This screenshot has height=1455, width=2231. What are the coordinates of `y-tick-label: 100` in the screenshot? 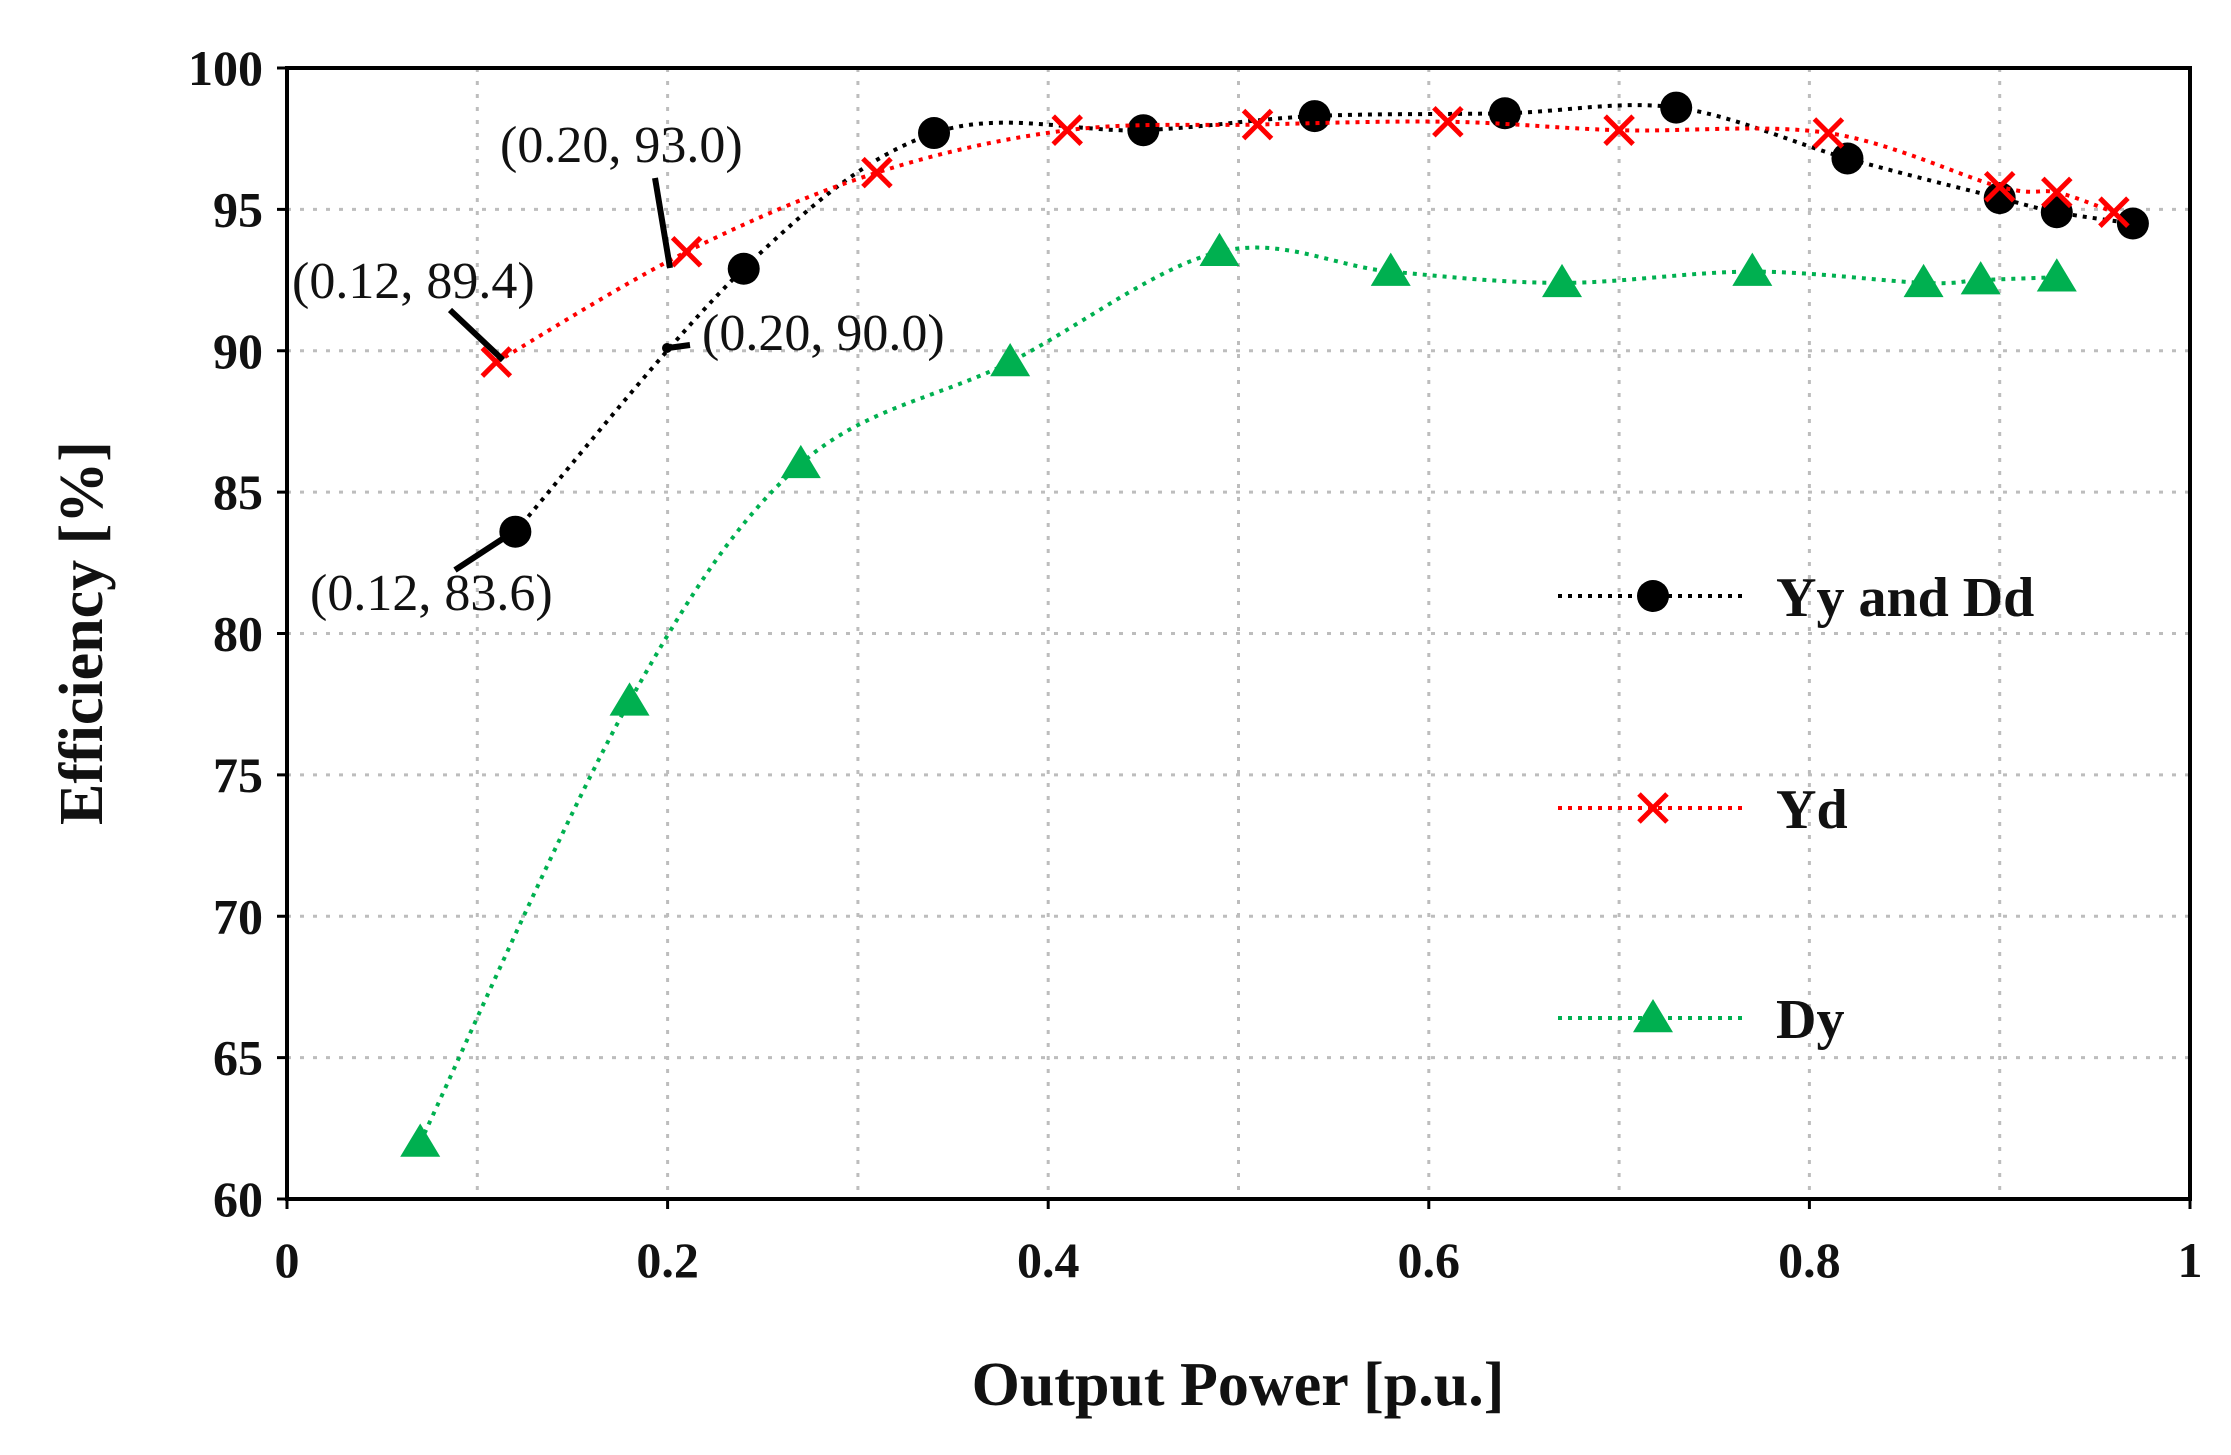 It's located at (225, 68).